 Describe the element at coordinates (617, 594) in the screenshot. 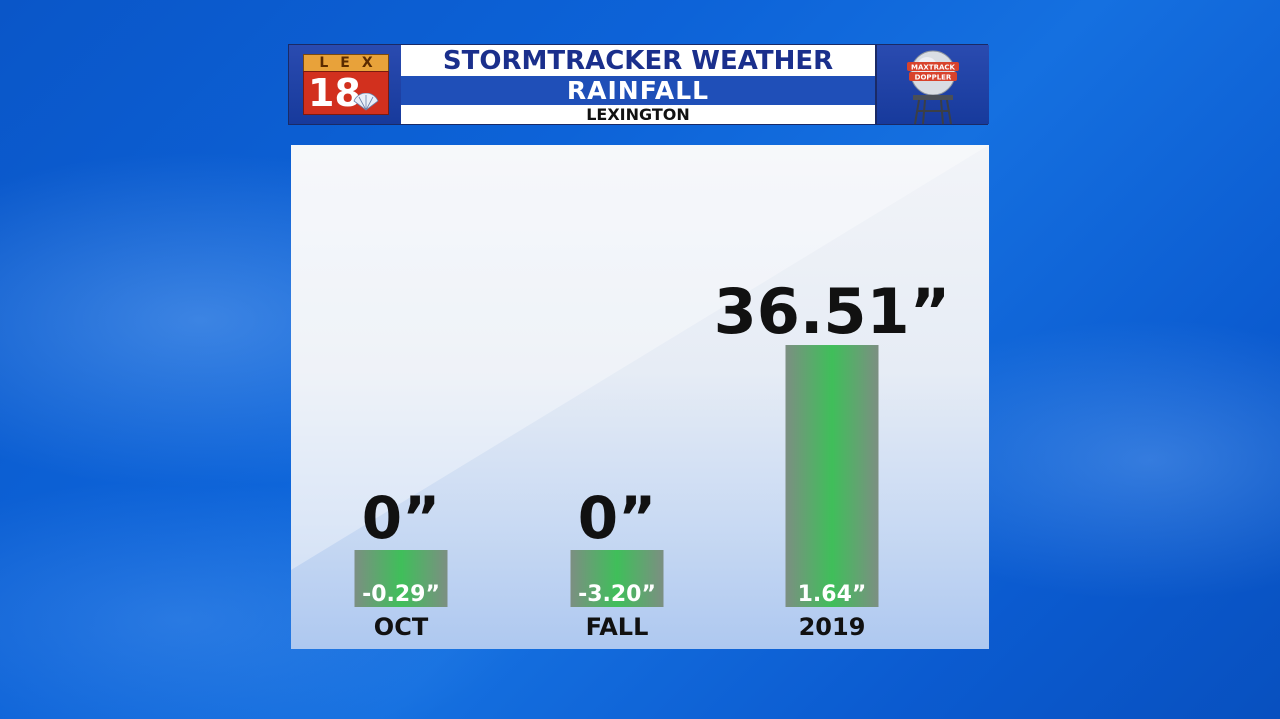

I see `departure-label-fall: -3.20”` at that location.